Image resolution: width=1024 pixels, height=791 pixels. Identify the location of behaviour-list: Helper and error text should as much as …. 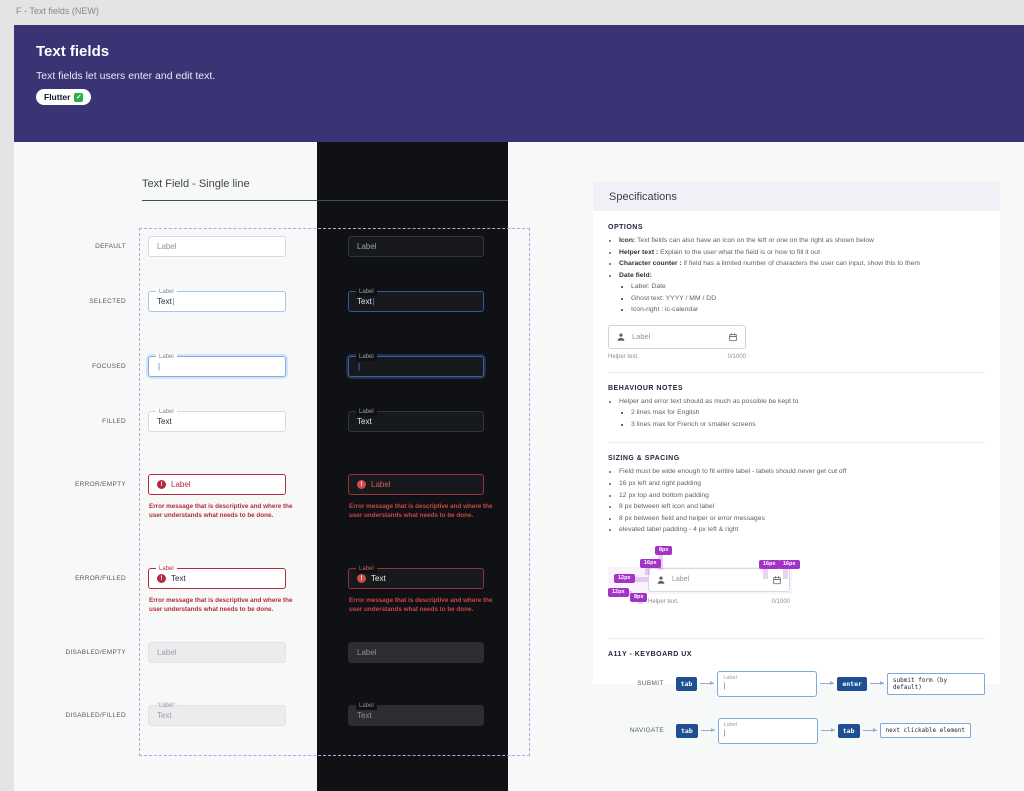
(796, 413).